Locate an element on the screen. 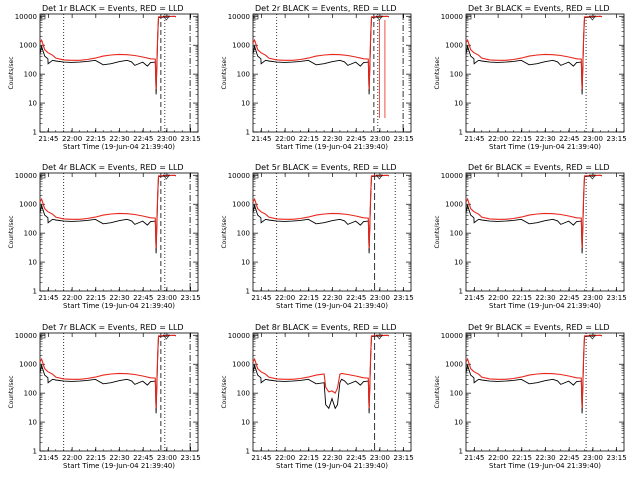 The width and height of the screenshot is (640, 480). chart-title: Det 3r BLACK = Events, RED = LLD is located at coordinates (539, 8).